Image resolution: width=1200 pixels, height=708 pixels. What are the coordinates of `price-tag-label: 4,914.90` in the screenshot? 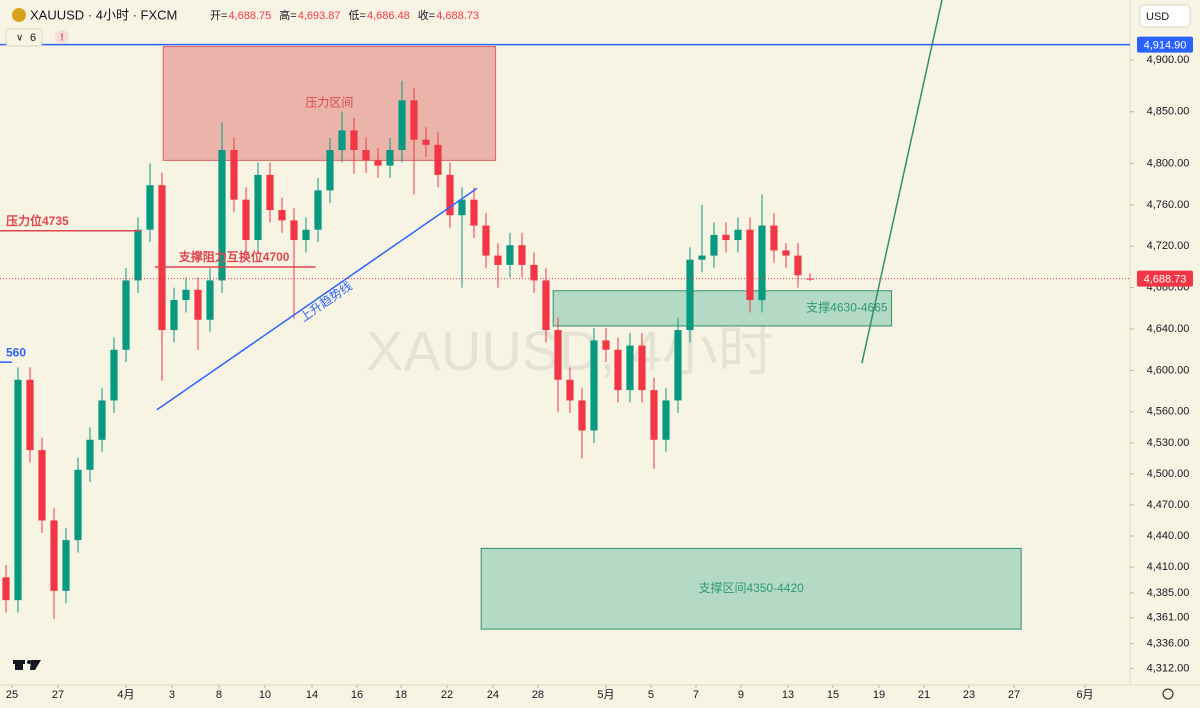 It's located at (1165, 46).